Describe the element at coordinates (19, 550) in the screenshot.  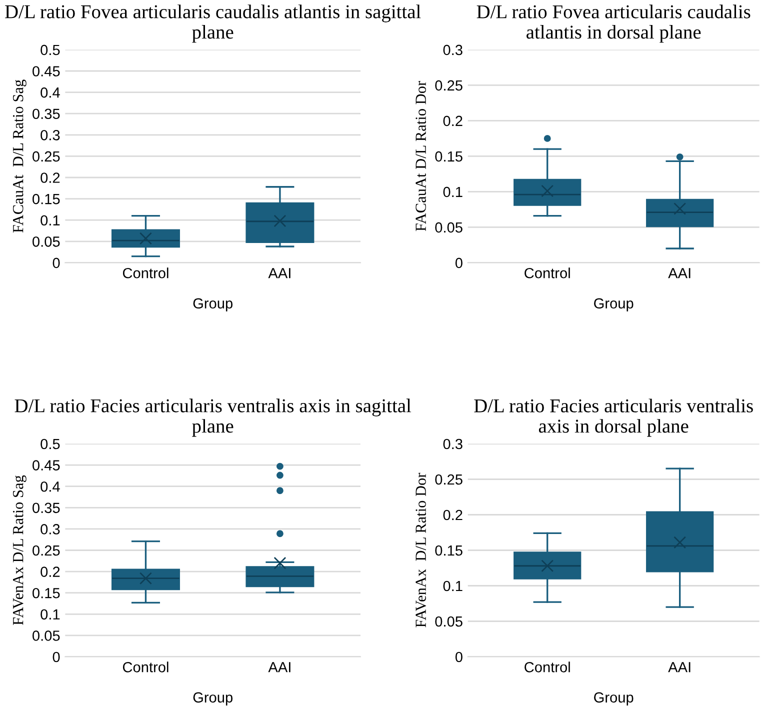
I see `y-axis-title: FAVenAx D/L Ratio Sag` at that location.